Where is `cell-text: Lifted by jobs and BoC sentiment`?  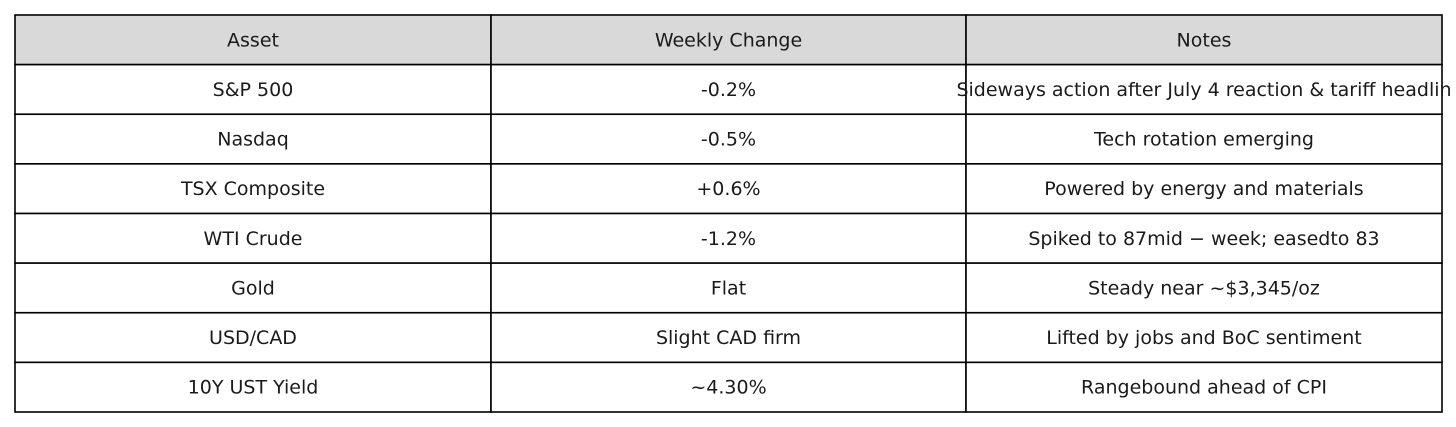 cell-text: Lifted by jobs and BoC sentiment is located at coordinates (1204, 338).